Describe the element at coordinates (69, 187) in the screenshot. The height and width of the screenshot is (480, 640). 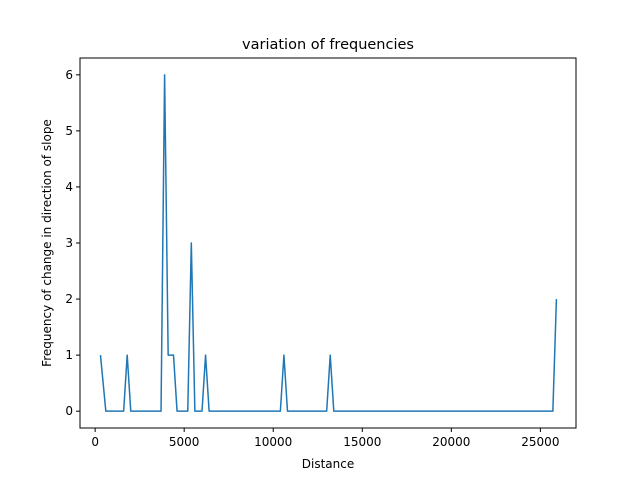
I see `y-tick-label: 4` at that location.